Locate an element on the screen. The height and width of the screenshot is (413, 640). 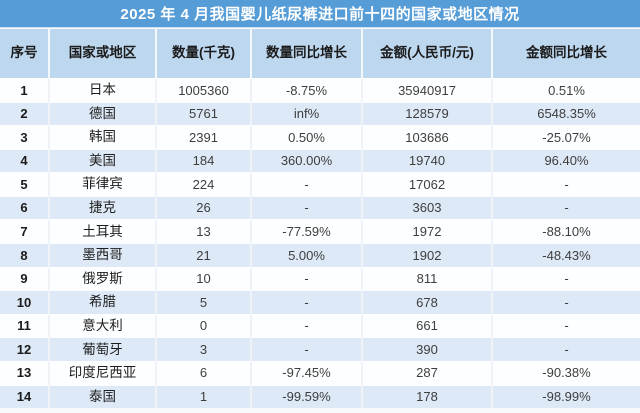
cell-col-amount-yoy: -98.99% is located at coordinates (566, 396).